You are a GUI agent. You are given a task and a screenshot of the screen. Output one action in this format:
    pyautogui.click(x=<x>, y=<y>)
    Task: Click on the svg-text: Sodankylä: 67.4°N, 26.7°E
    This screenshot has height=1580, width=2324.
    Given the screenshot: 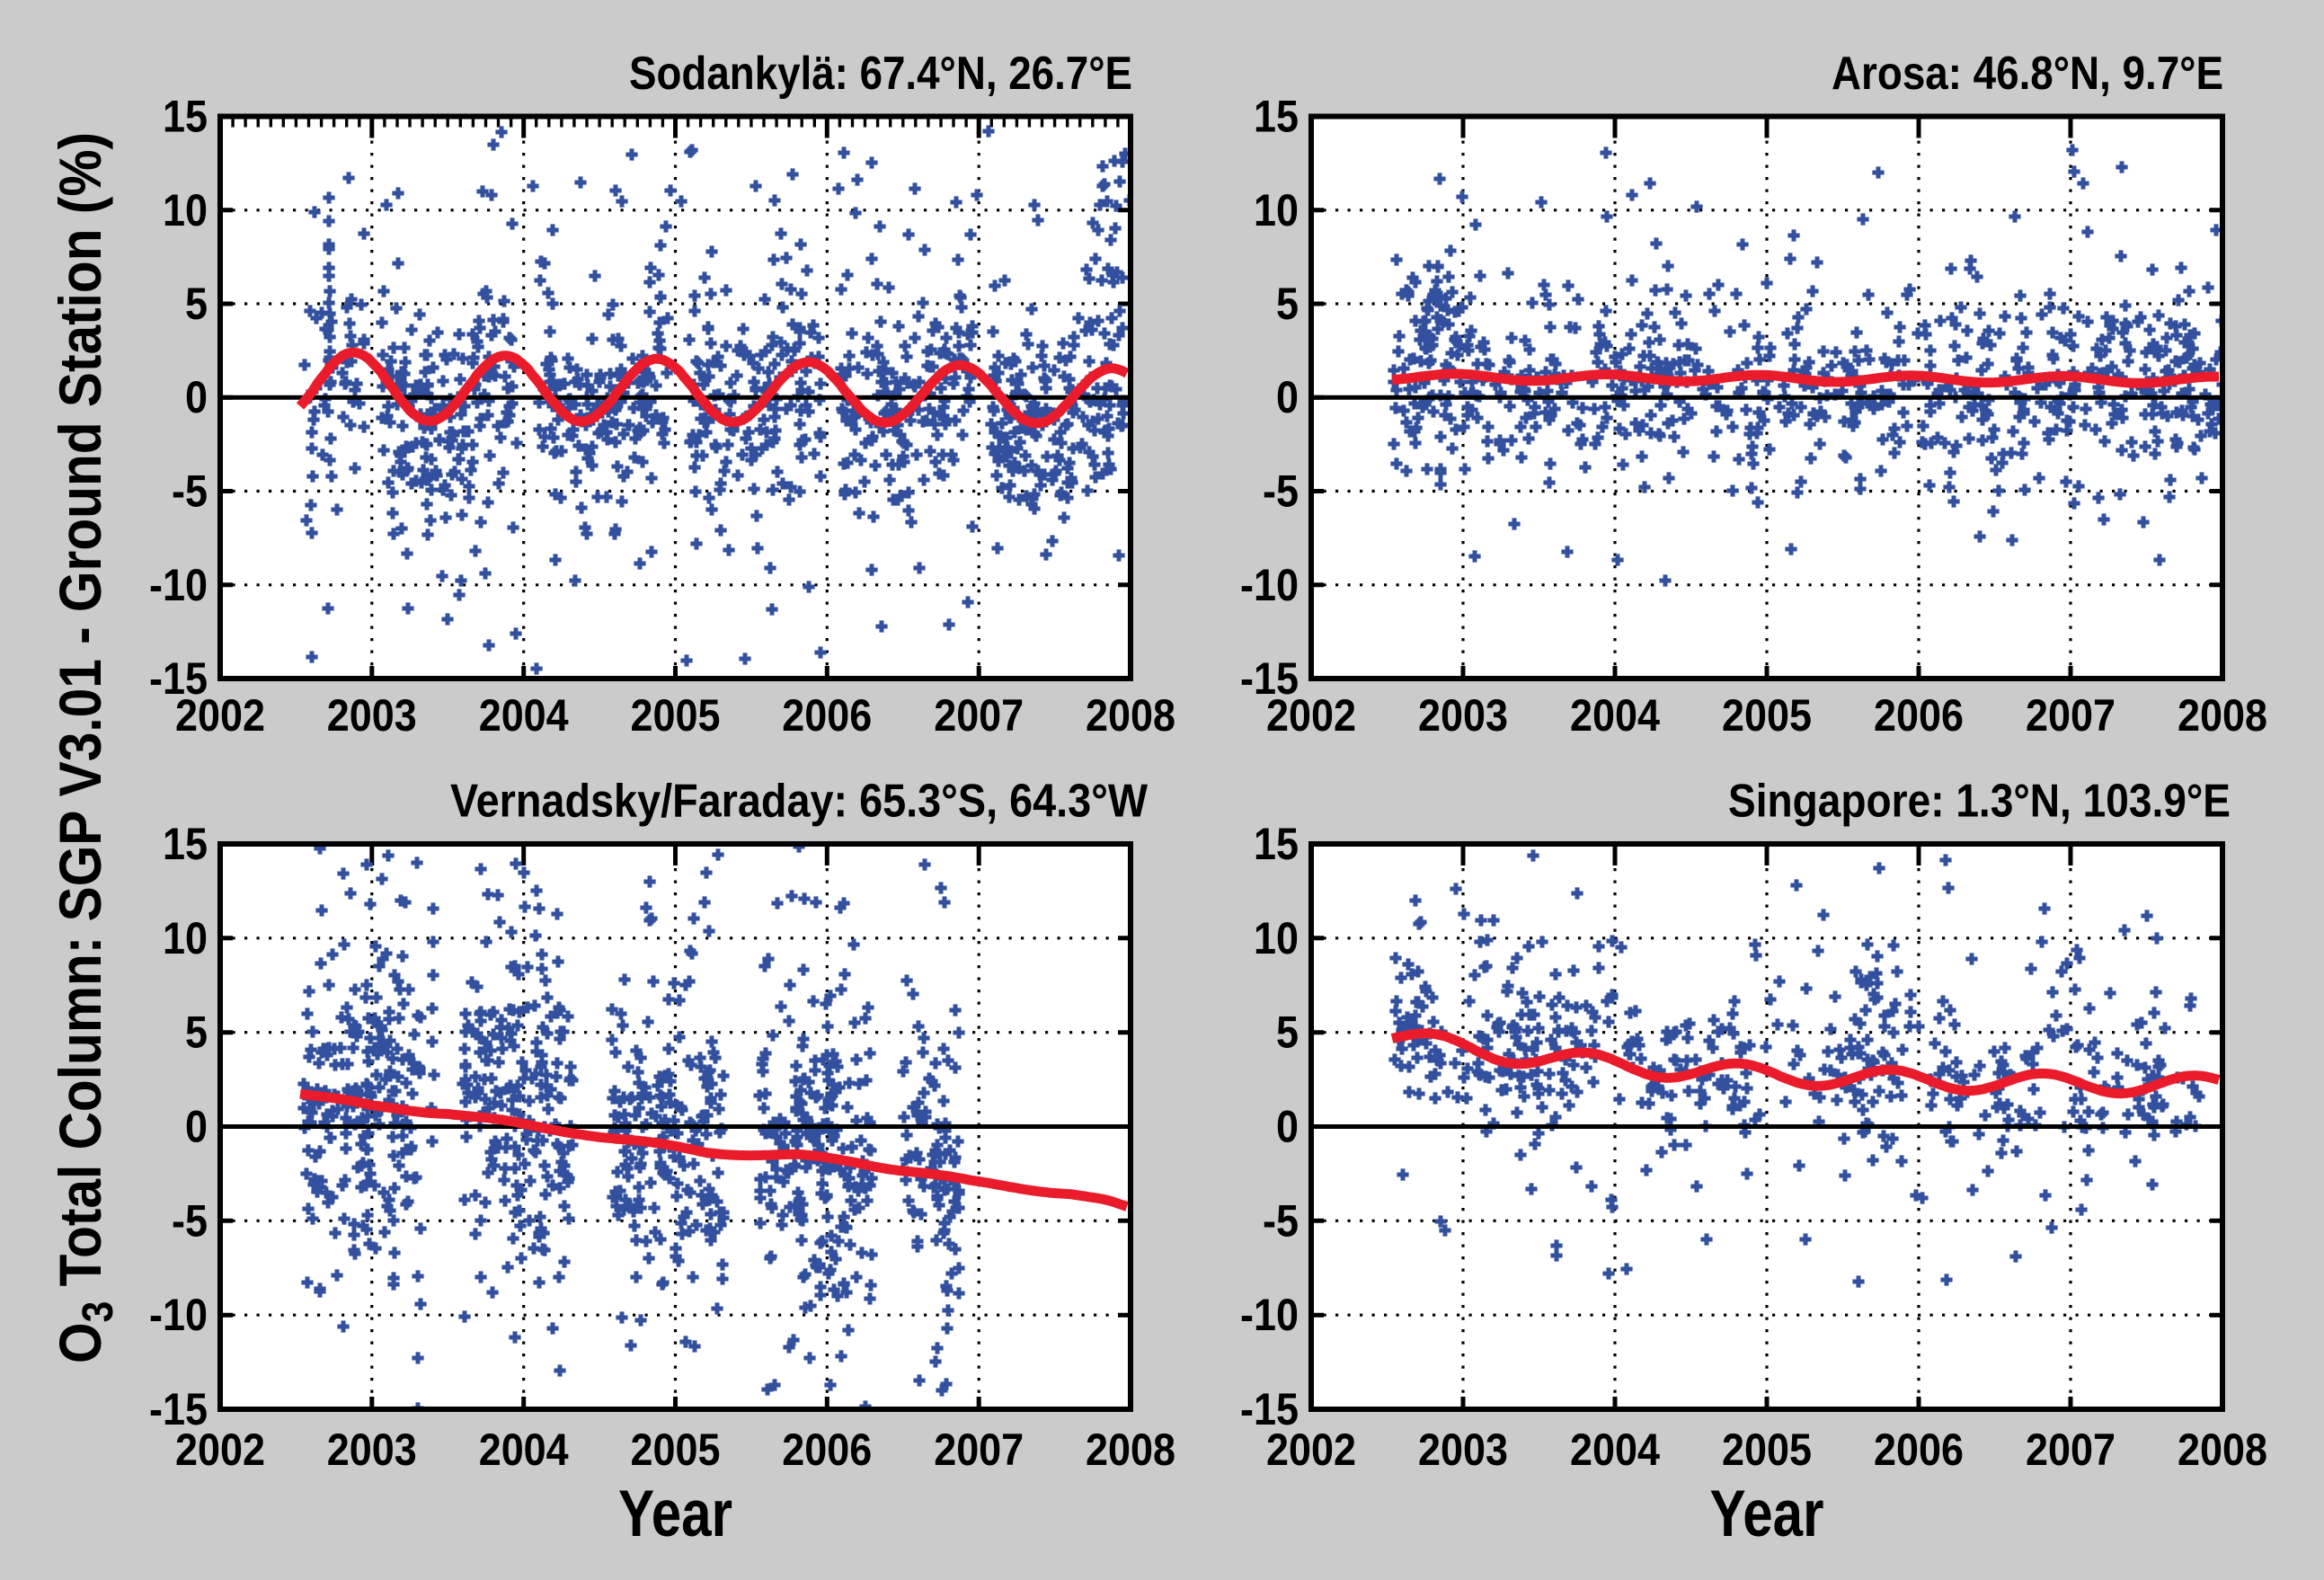 What is the action you would take?
    pyautogui.click(x=880, y=74)
    